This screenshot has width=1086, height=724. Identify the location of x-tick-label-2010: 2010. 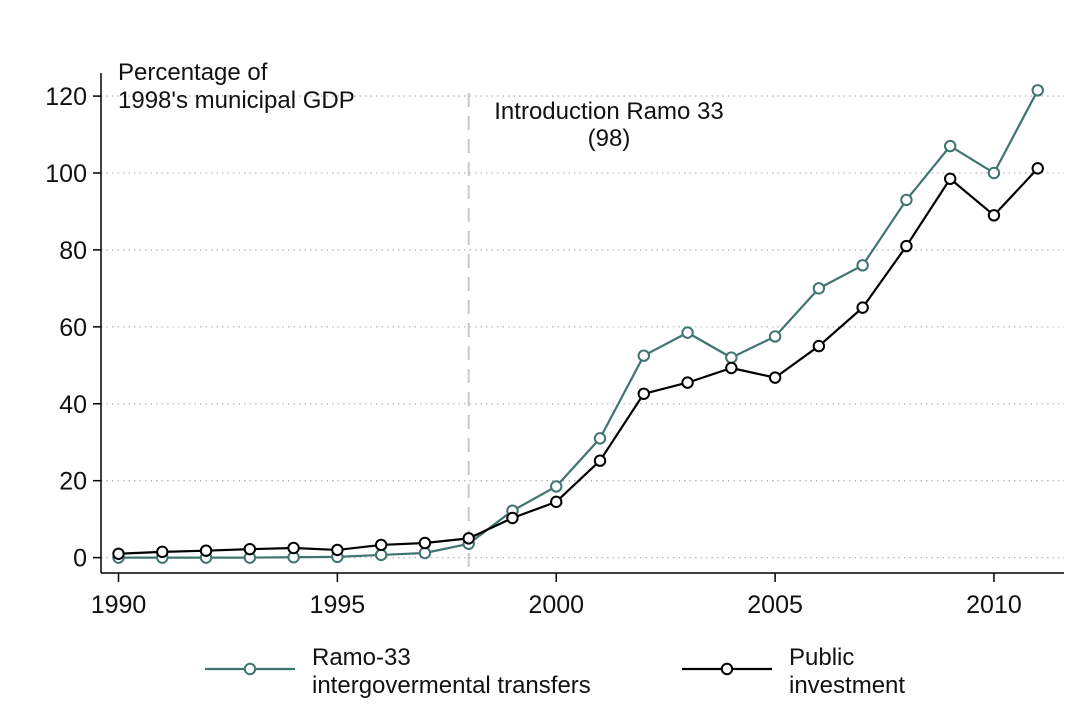
(994, 605).